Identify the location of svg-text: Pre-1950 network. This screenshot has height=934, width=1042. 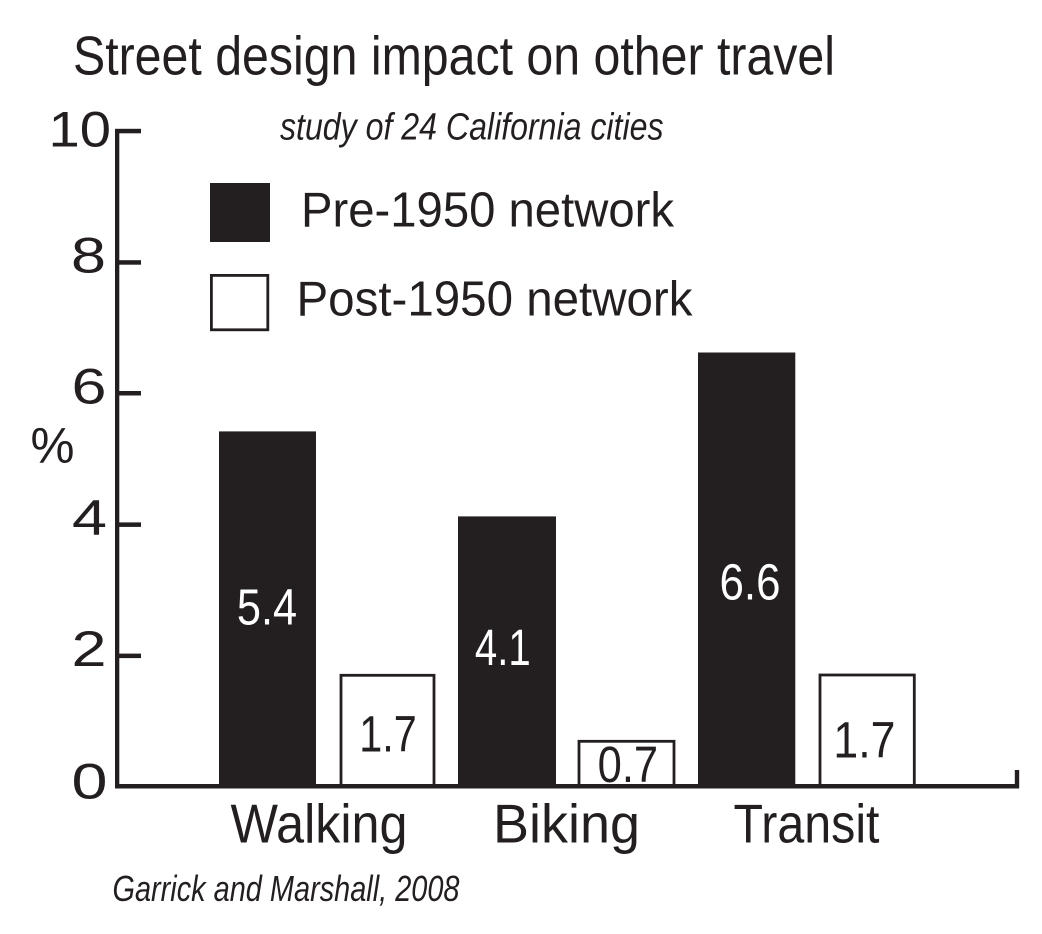
(487, 211).